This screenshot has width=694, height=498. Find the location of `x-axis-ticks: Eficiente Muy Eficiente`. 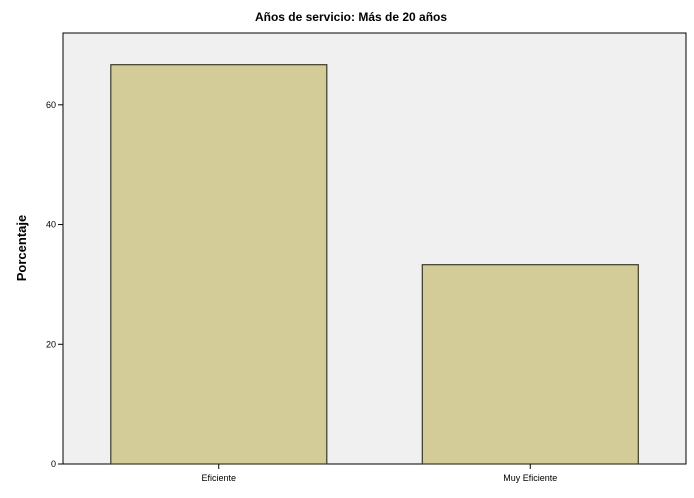

x-axis-ticks: Eficiente Muy Eficiente is located at coordinates (379, 473).